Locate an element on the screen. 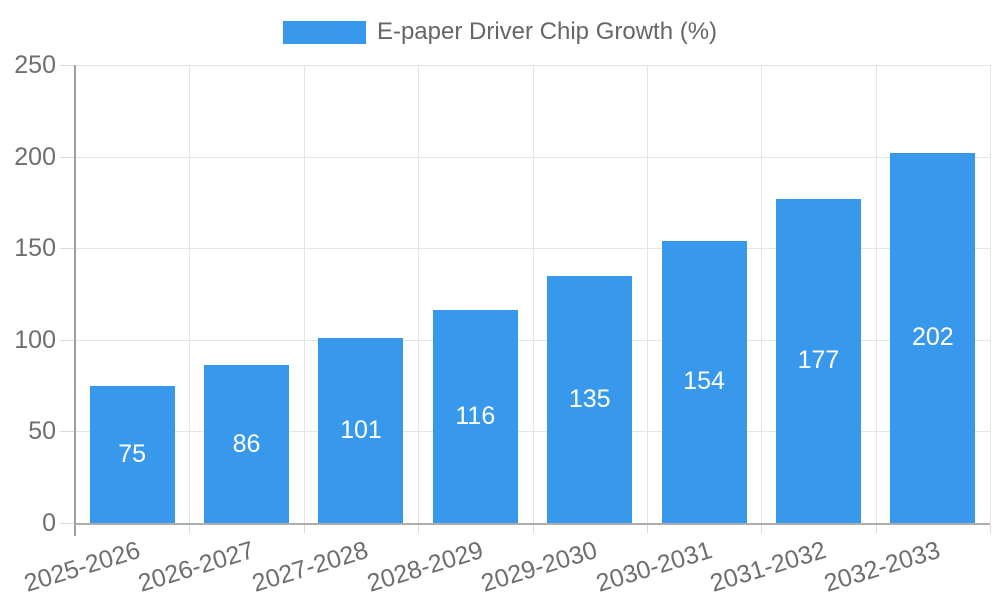 This screenshot has height=600, width=1000. bar-value-label: 86 is located at coordinates (246, 443).